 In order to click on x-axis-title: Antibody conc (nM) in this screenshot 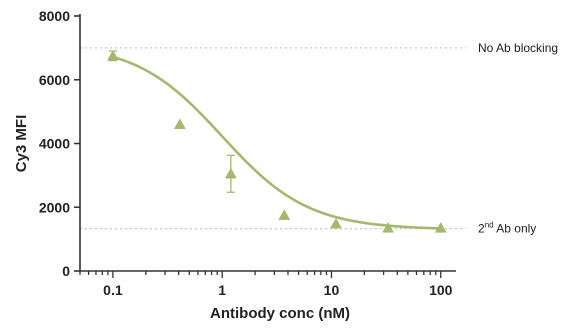, I will do `click(280, 313)`.